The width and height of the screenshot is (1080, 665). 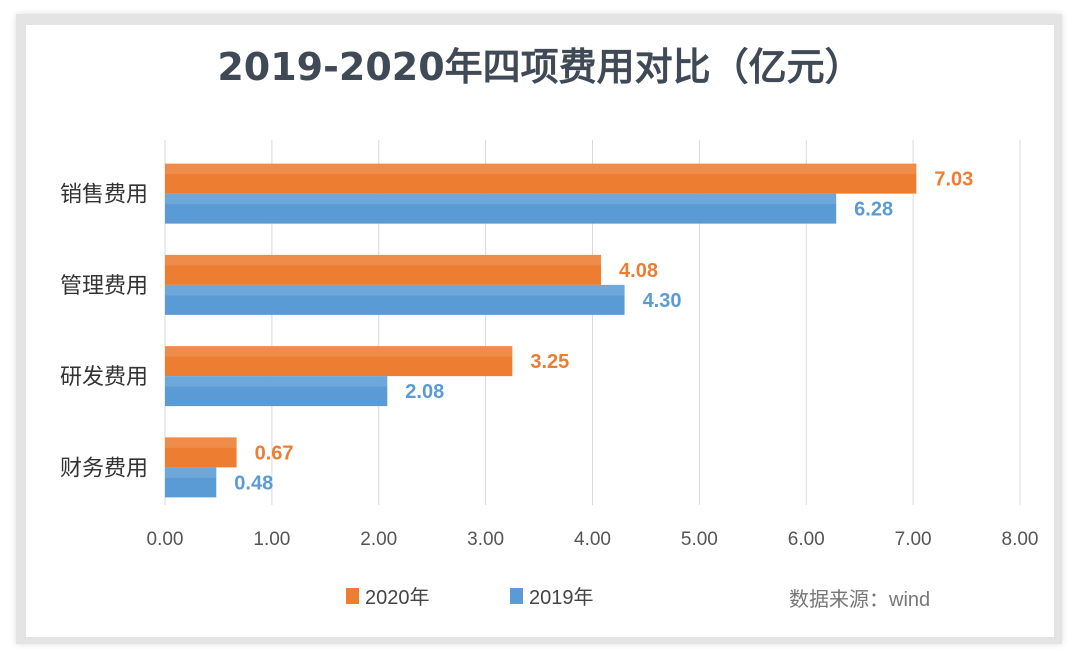 What do you see at coordinates (592, 539) in the screenshot?
I see `x-tick-label: 4.00` at bounding box center [592, 539].